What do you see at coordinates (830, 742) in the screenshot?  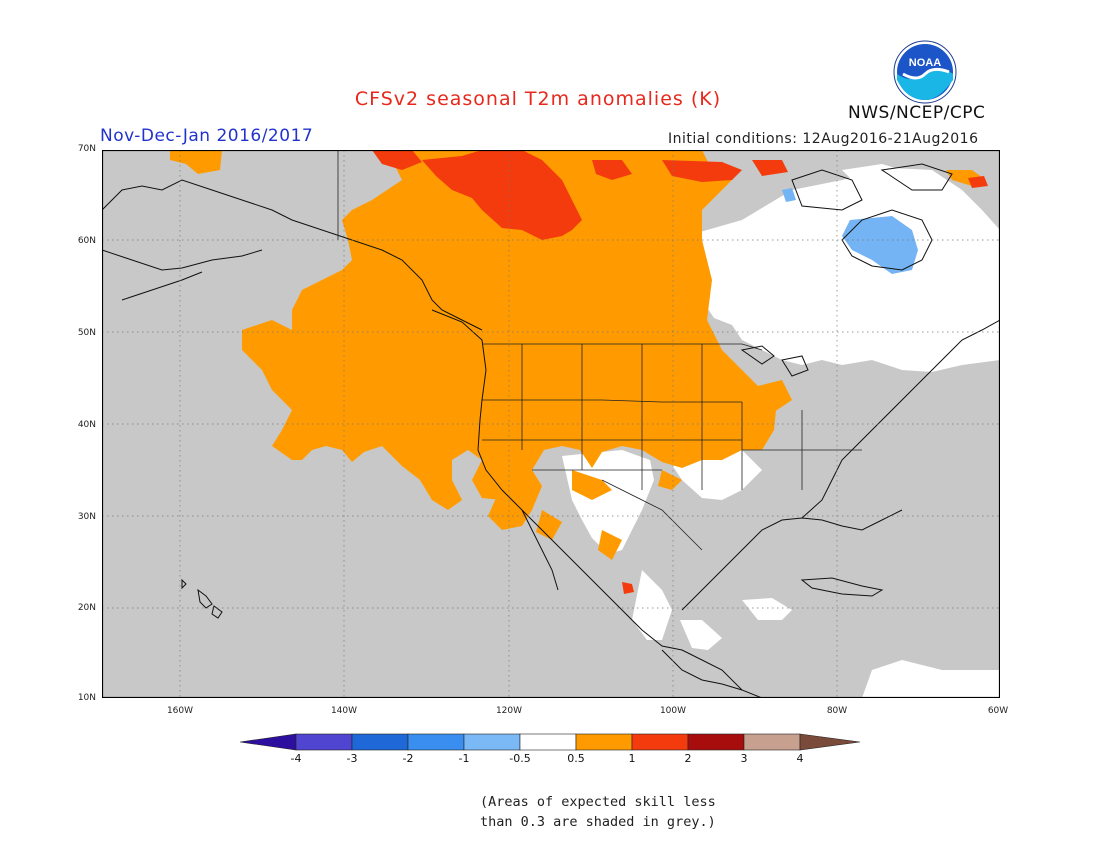 I see `colorbar-swatch-max` at bounding box center [830, 742].